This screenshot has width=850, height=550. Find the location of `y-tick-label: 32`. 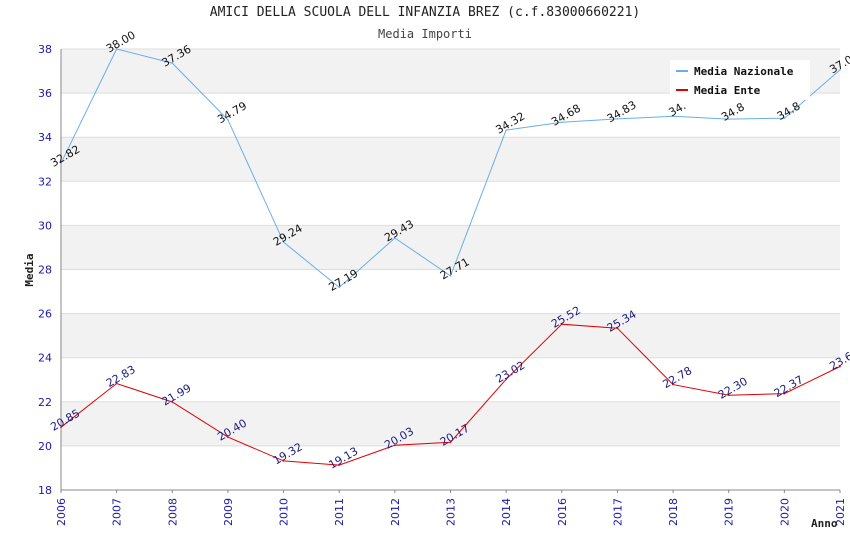

y-tick-label: 32 is located at coordinates (45, 181).